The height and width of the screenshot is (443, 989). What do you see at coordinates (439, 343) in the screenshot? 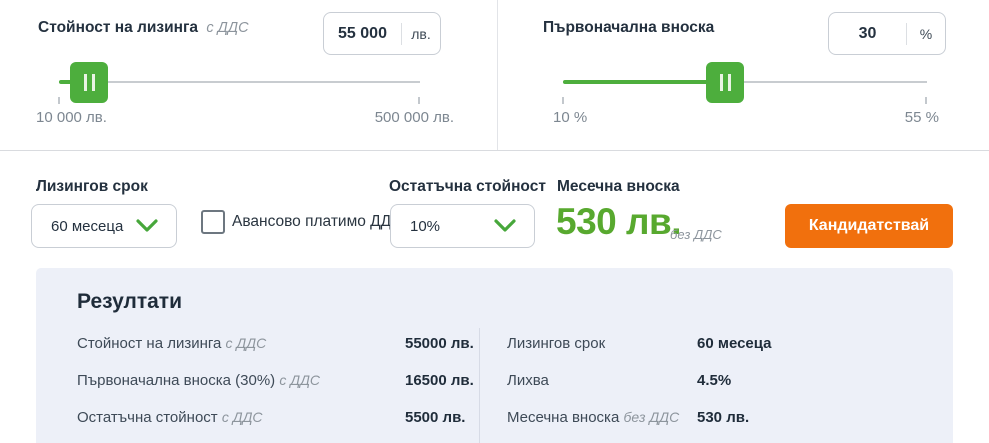
I see `result-row-value: 55000 лв.` at bounding box center [439, 343].